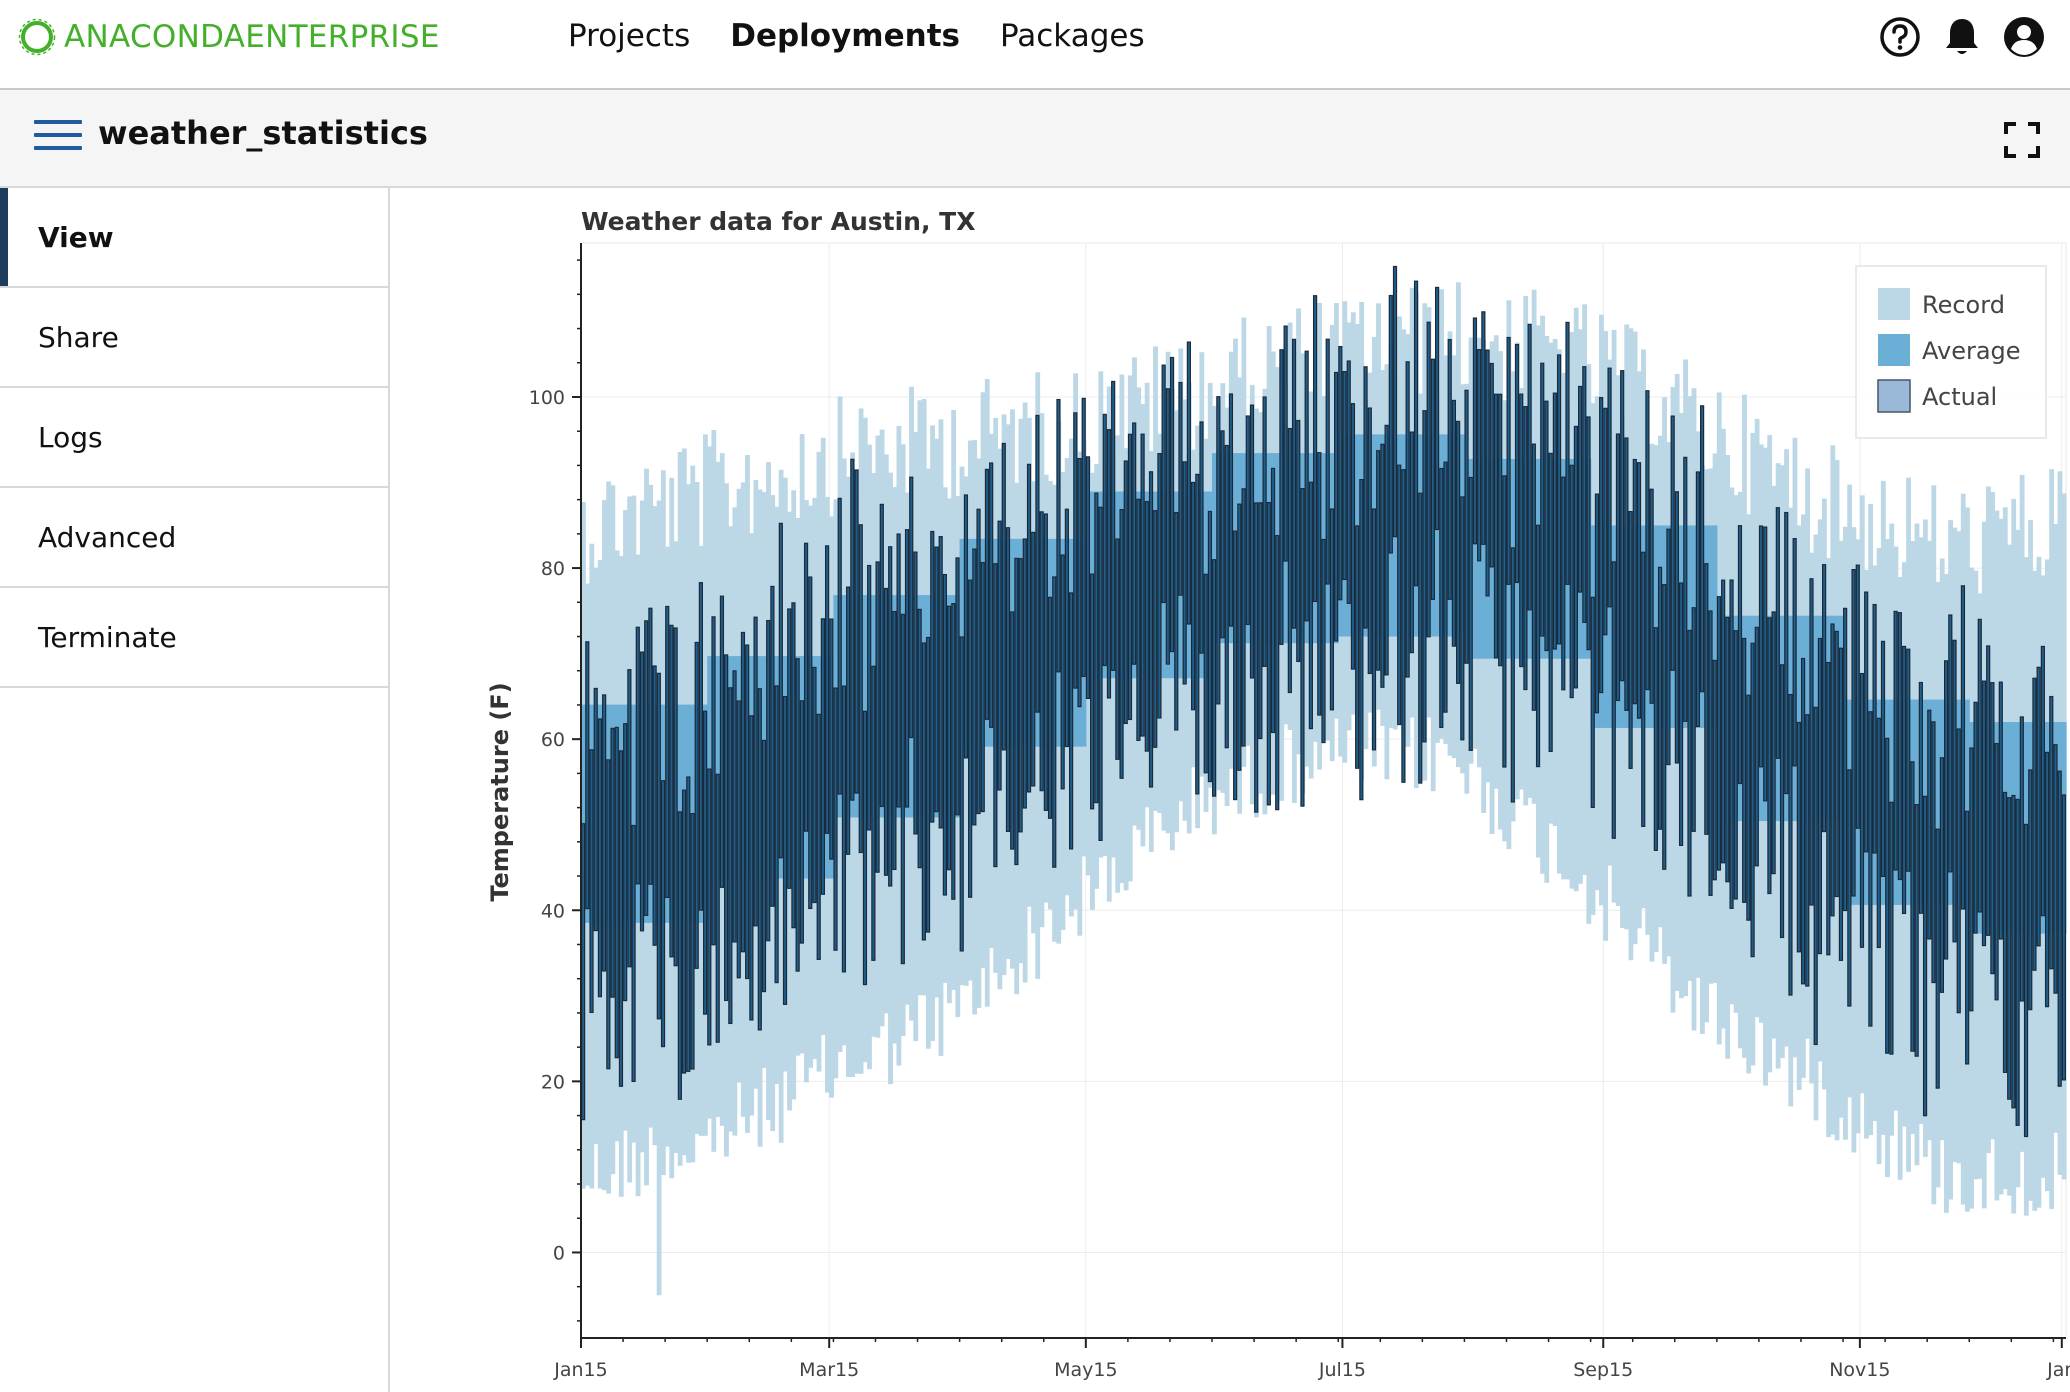 This screenshot has width=2070, height=1392. I want to click on main-nav: Projects Deployments Packages, so click(856, 36).